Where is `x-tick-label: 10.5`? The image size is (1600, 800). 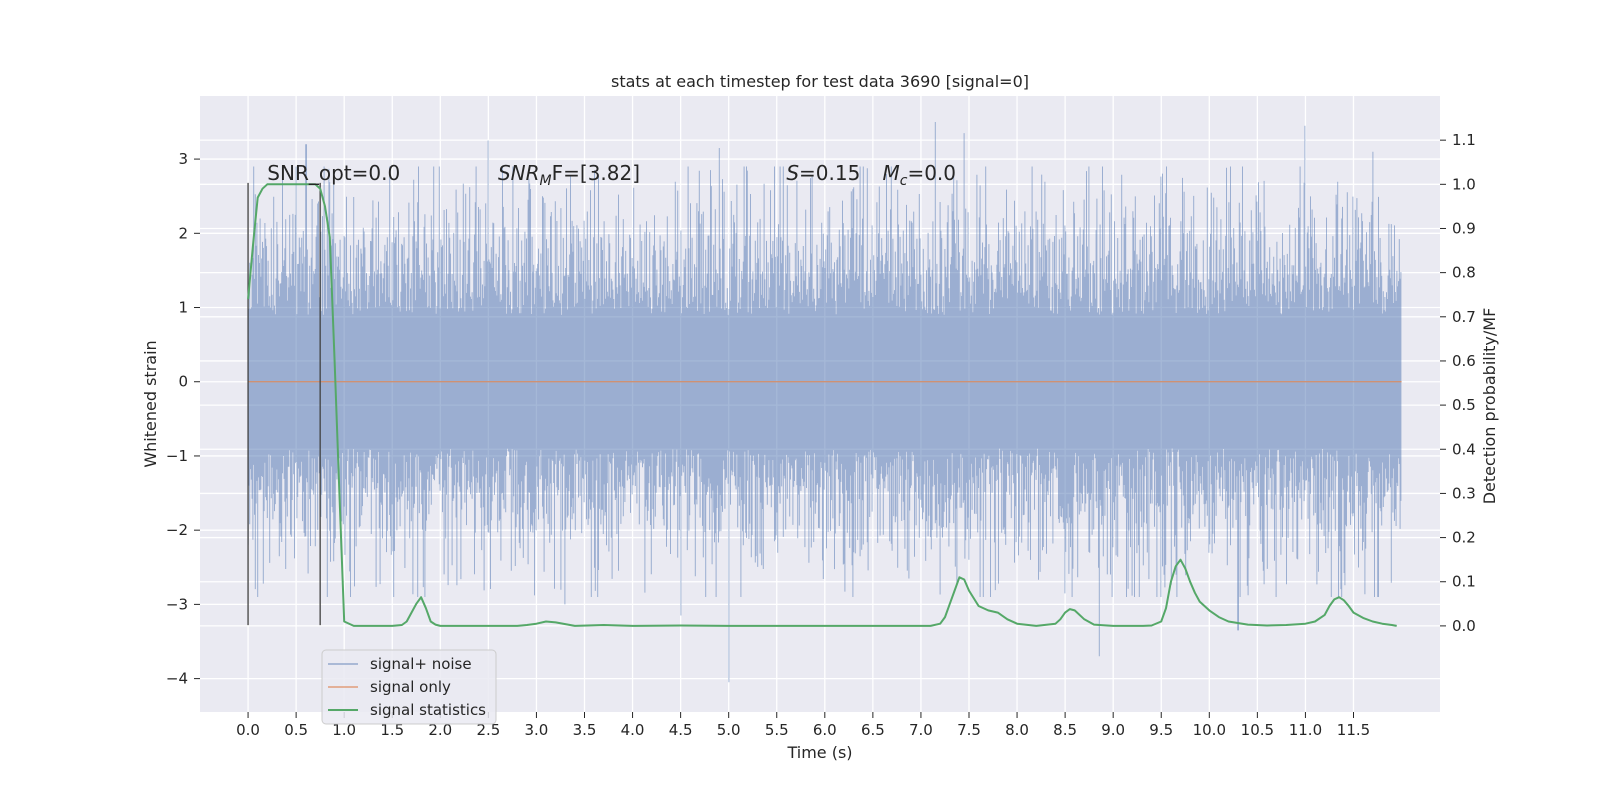 x-tick-label: 10.5 is located at coordinates (1257, 730).